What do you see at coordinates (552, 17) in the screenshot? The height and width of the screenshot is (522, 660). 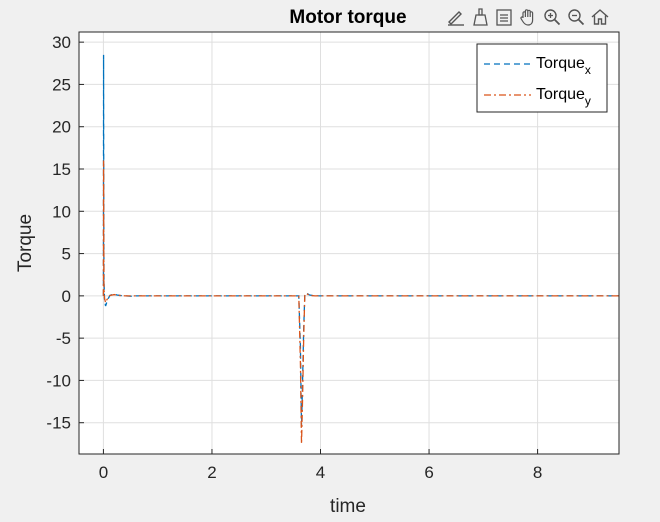 I see `zoom-in-icon` at bounding box center [552, 17].